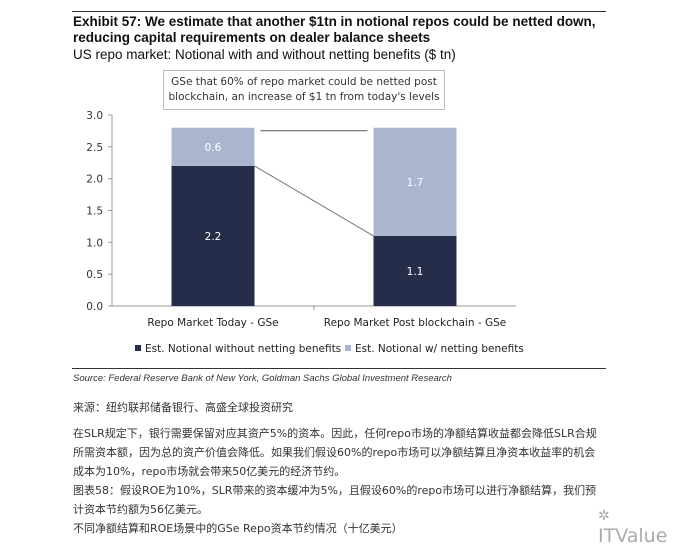 This screenshot has height=546, width=680. What do you see at coordinates (94, 180) in the screenshot?
I see `y-tick-label: 2.0` at bounding box center [94, 180].